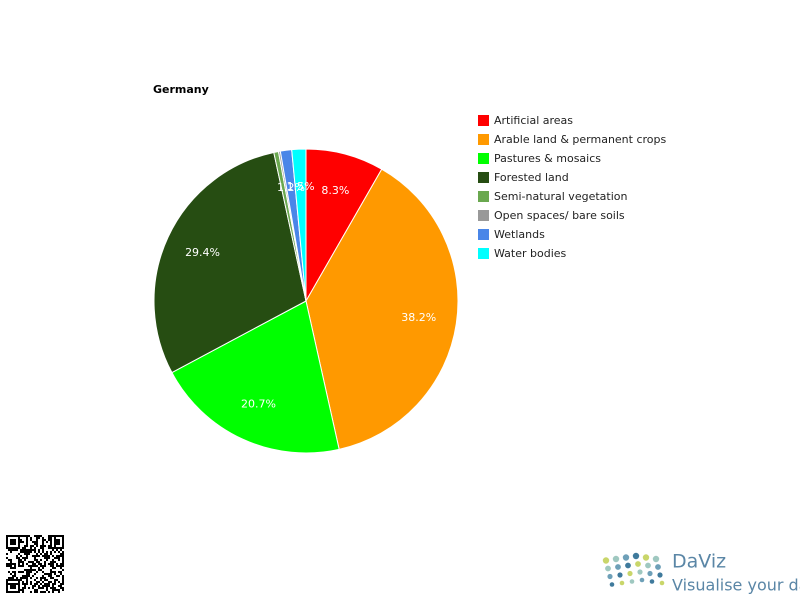 The width and height of the screenshot is (800, 600). Describe the element at coordinates (519, 234) in the screenshot. I see `legend-label: Wetlands` at that location.